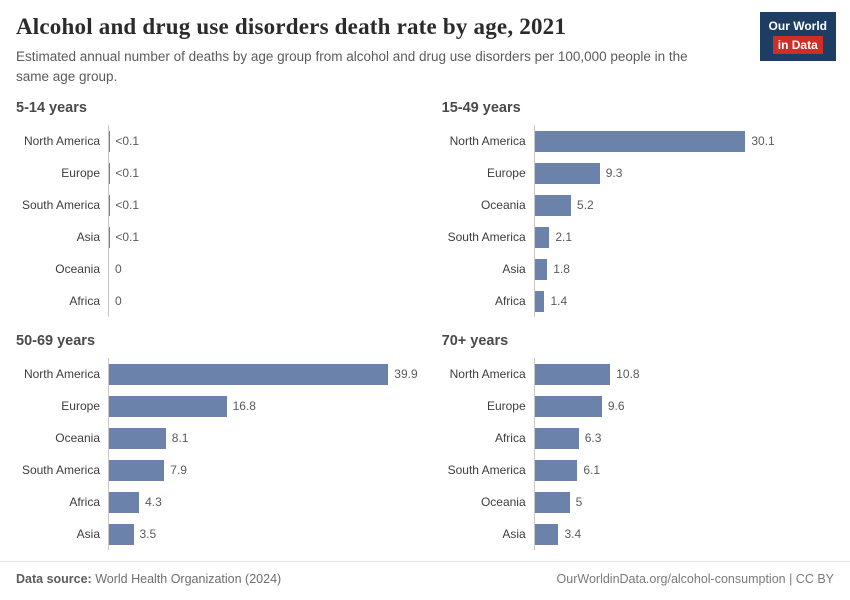 The image size is (850, 600). Describe the element at coordinates (683, 237) in the screenshot. I see `bar-area: 2.1` at that location.